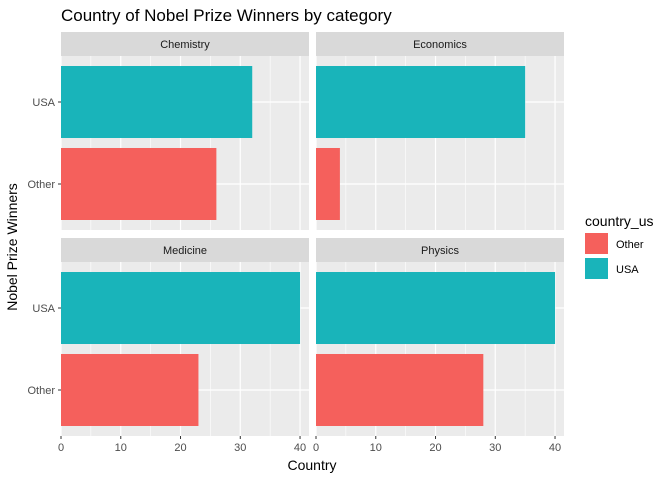 The width and height of the screenshot is (672, 480). What do you see at coordinates (612, 268) in the screenshot?
I see `legend-item-usa: USA` at bounding box center [612, 268].